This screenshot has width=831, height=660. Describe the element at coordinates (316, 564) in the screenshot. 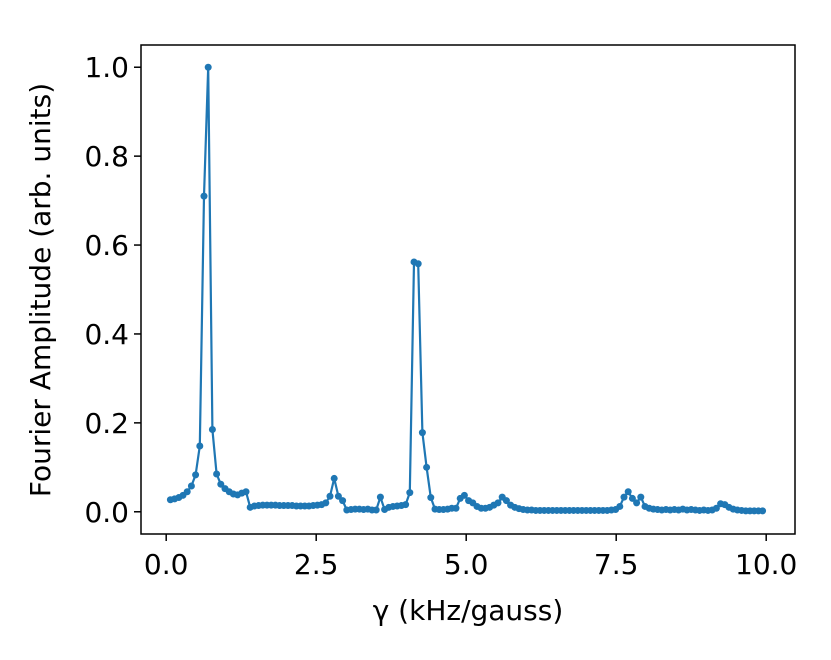

I see `x-tick-label: 2.5` at that location.